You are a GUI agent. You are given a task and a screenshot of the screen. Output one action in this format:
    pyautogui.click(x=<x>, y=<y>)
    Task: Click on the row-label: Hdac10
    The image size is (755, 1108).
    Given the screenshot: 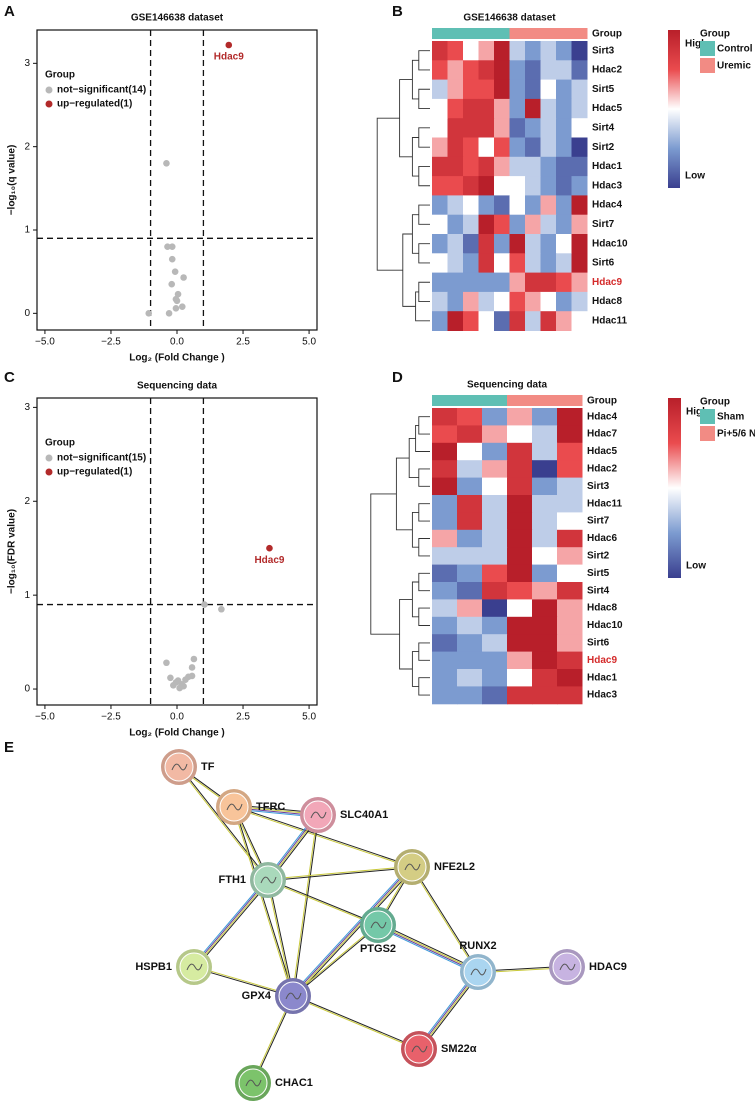 What is the action you would take?
    pyautogui.click(x=610, y=243)
    